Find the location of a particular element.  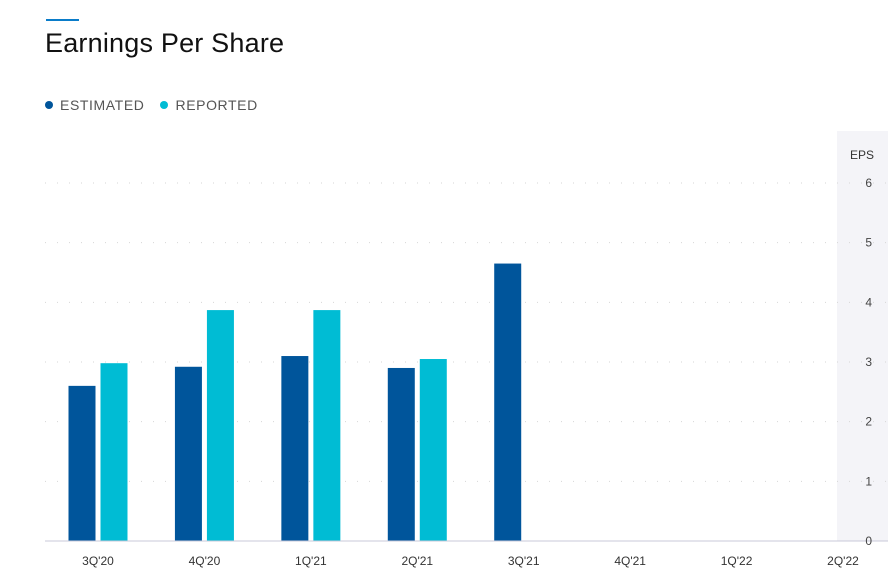

x-tick-label: 3Q'20 is located at coordinates (98, 561).